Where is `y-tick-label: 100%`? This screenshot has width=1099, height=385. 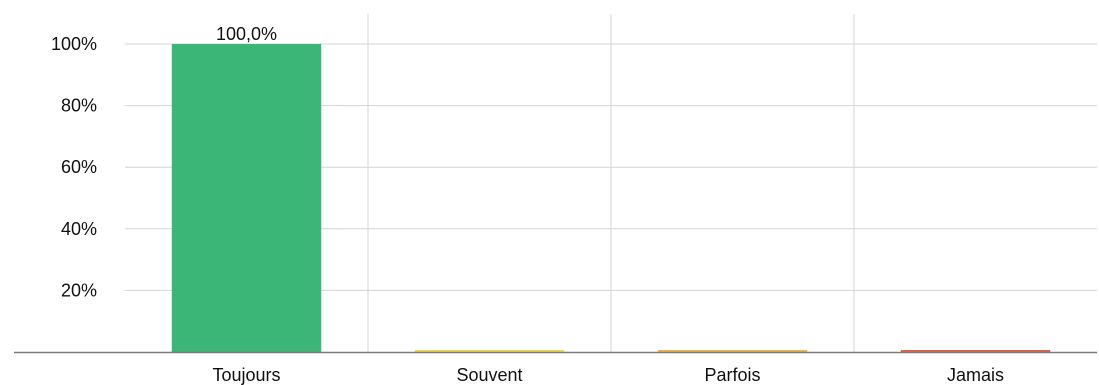
y-tick-label: 100% is located at coordinates (74, 44).